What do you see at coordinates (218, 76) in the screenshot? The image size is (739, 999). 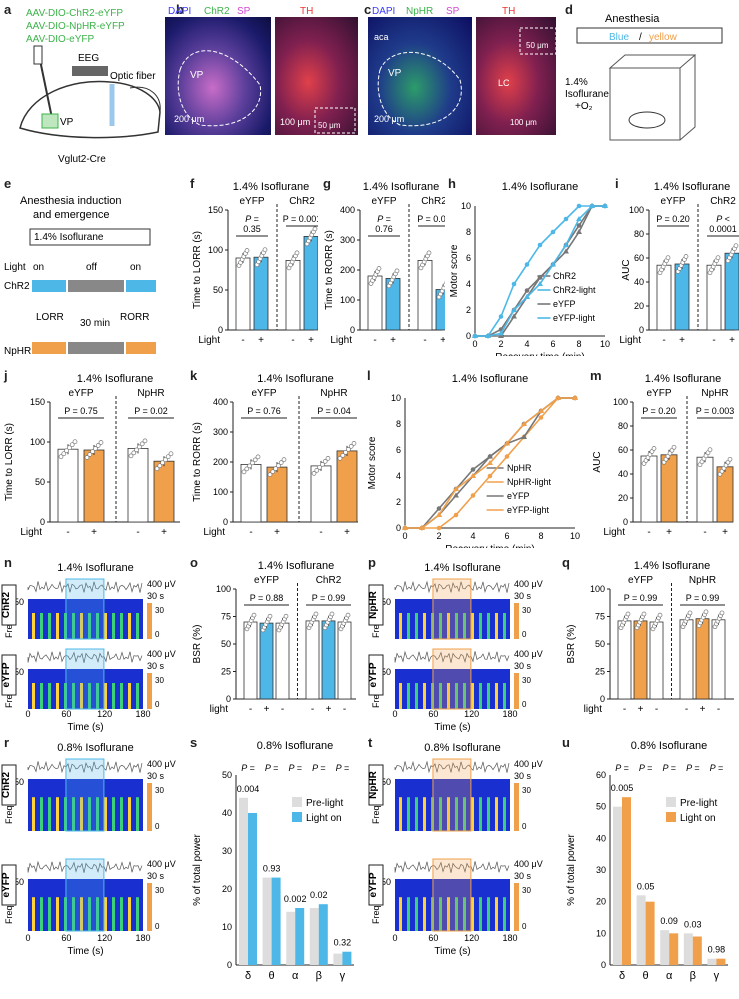 I see `image-b-left` at bounding box center [218, 76].